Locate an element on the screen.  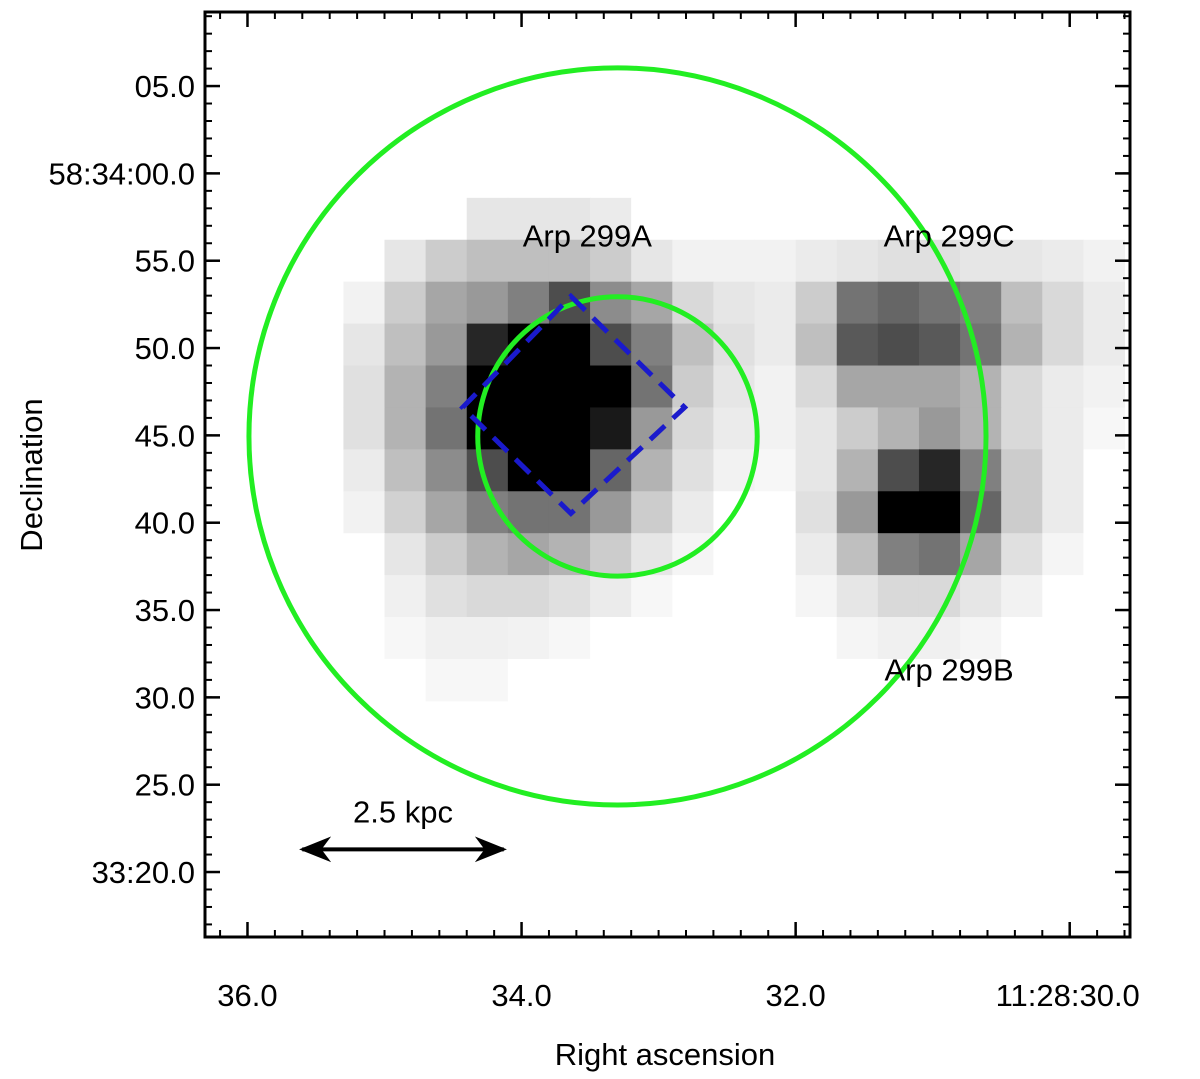
y-tick-label: 05.0 is located at coordinates (165, 86).